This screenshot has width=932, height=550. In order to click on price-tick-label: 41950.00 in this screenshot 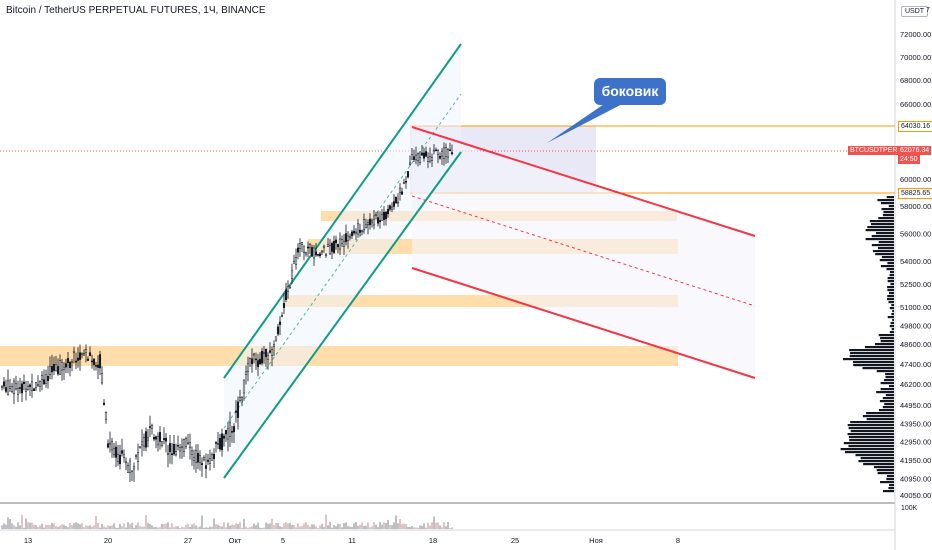, I will do `click(915, 460)`.